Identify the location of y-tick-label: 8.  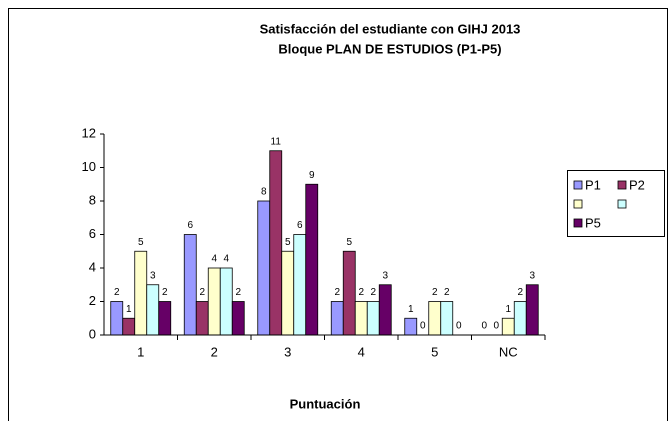
(92, 199).